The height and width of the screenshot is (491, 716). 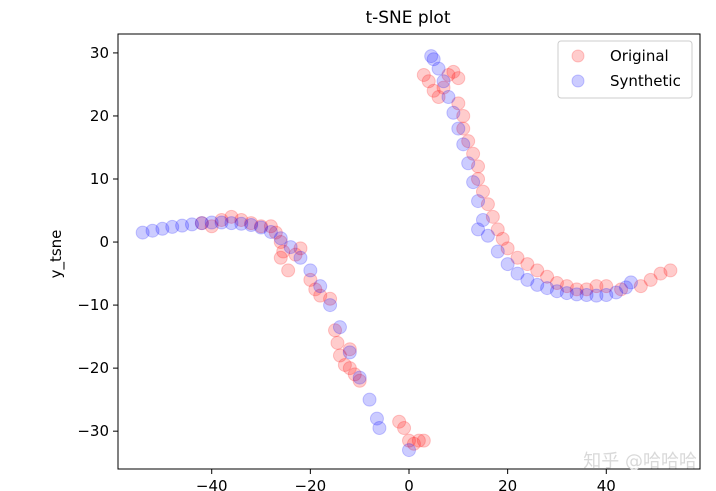 I want to click on watermark-text: 知乎 @哈哈哈, so click(x=640, y=461).